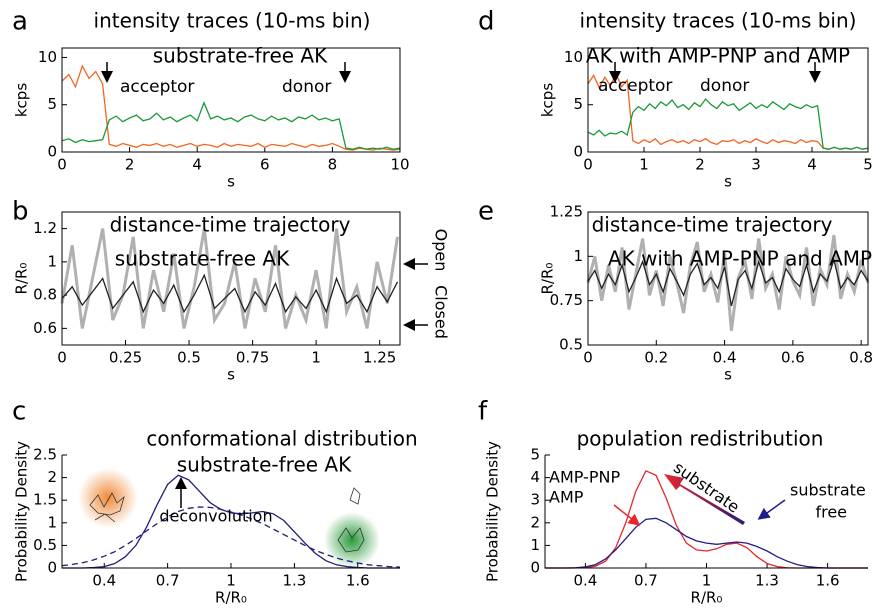 This screenshot has height=609, width=873. Describe the element at coordinates (656, 358) in the screenshot. I see `x-tick-label: 0.2` at that location.